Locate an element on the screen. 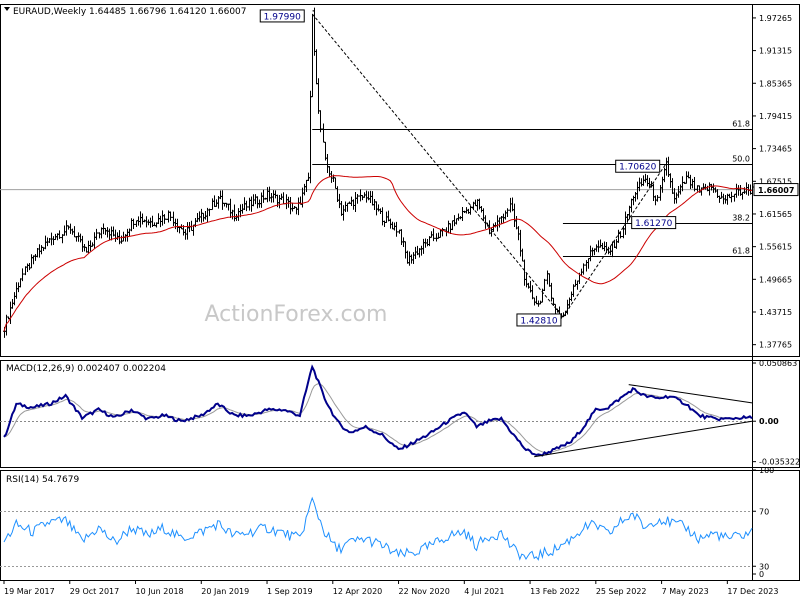 This screenshot has height=600, width=800. price-y-tick-label: 1.43715 is located at coordinates (775, 312).